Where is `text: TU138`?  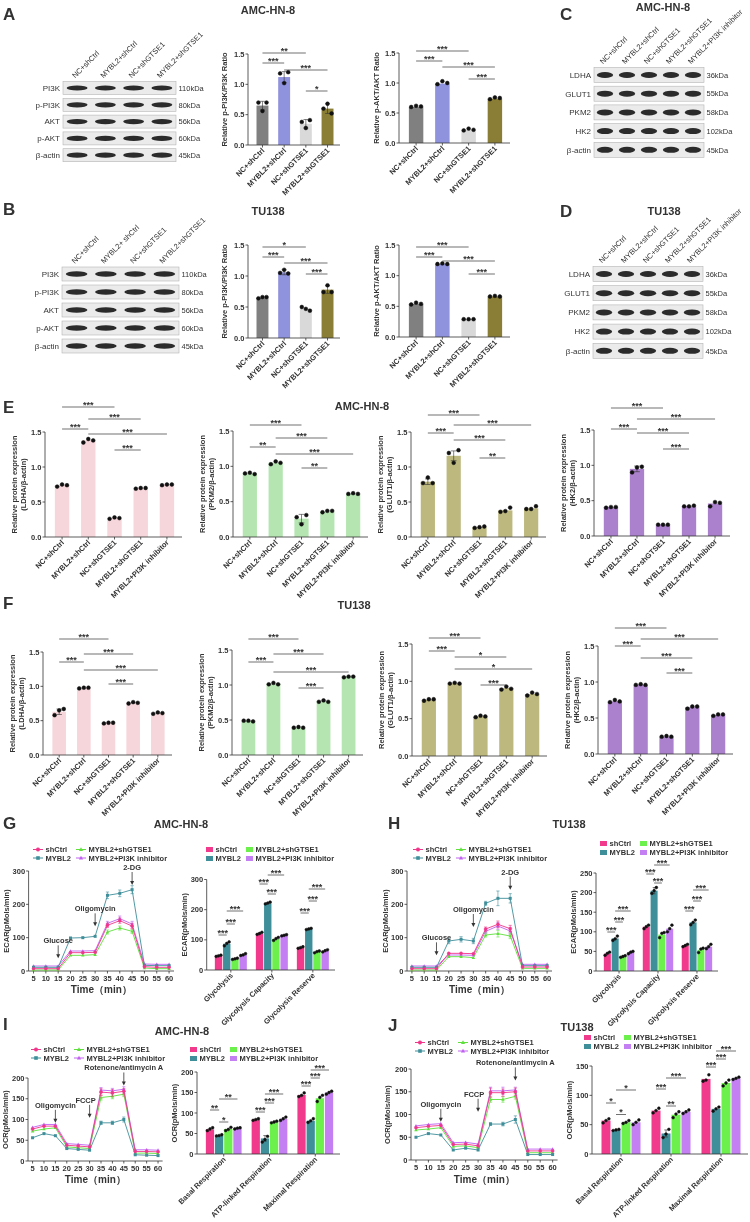
text: TU138 is located at coordinates (664, 211).